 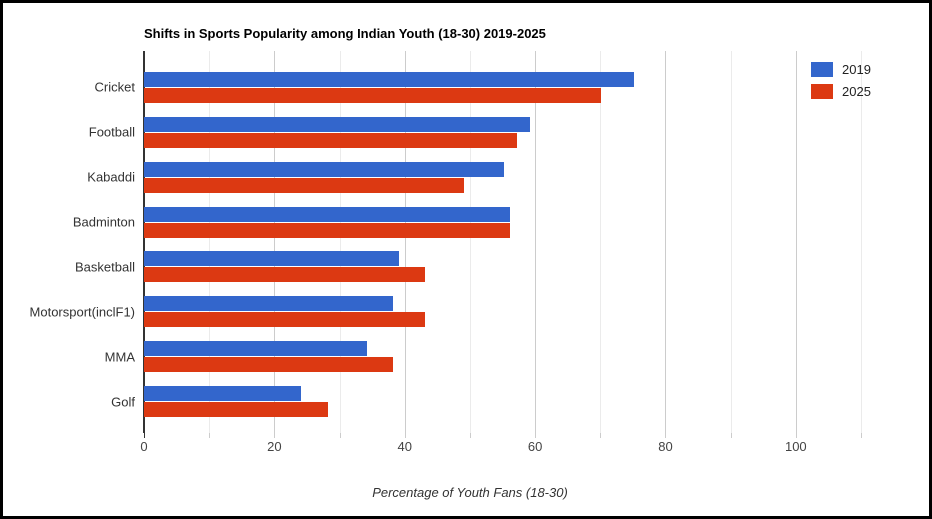 I want to click on bar-row-golf: Golf, so click(x=486, y=401).